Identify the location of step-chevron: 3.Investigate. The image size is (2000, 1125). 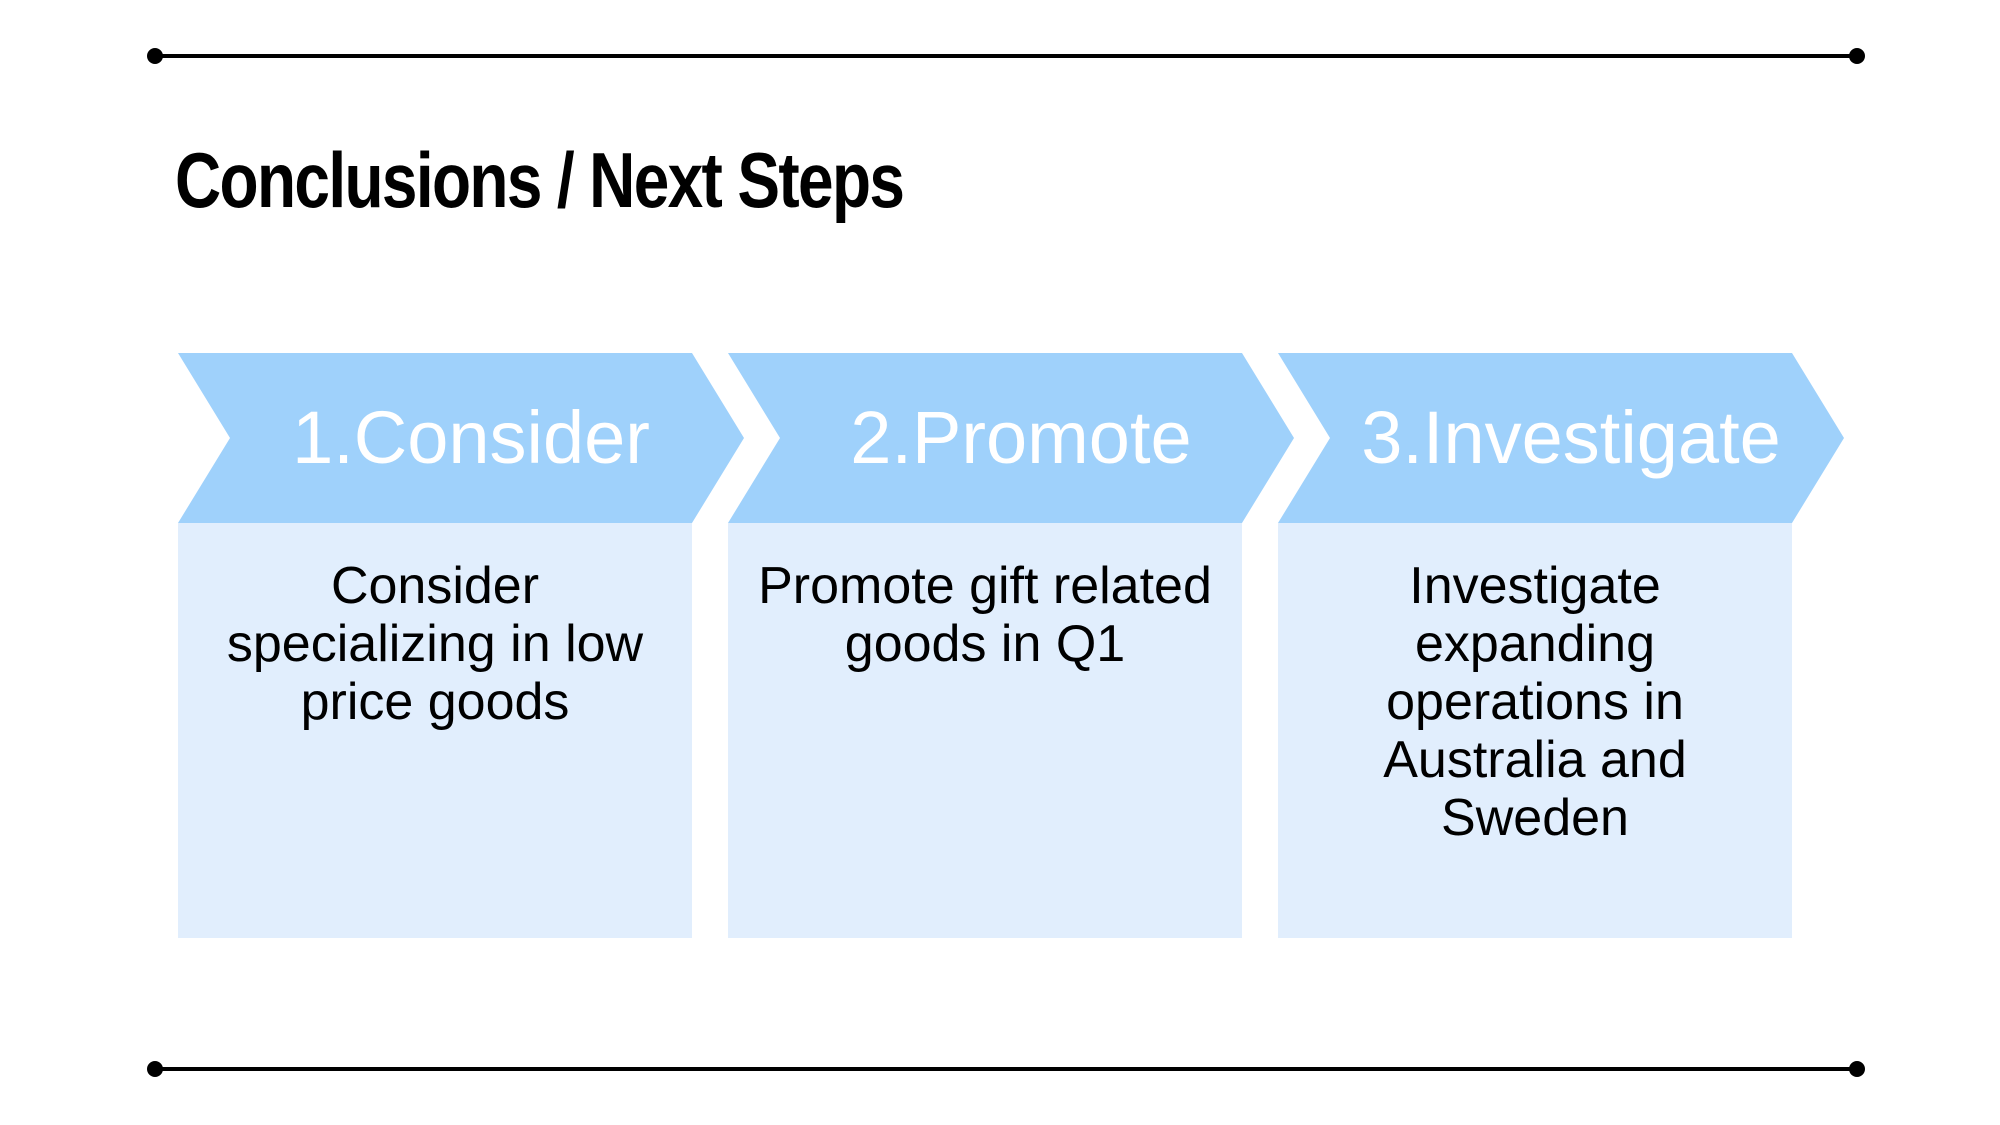
(1561, 438).